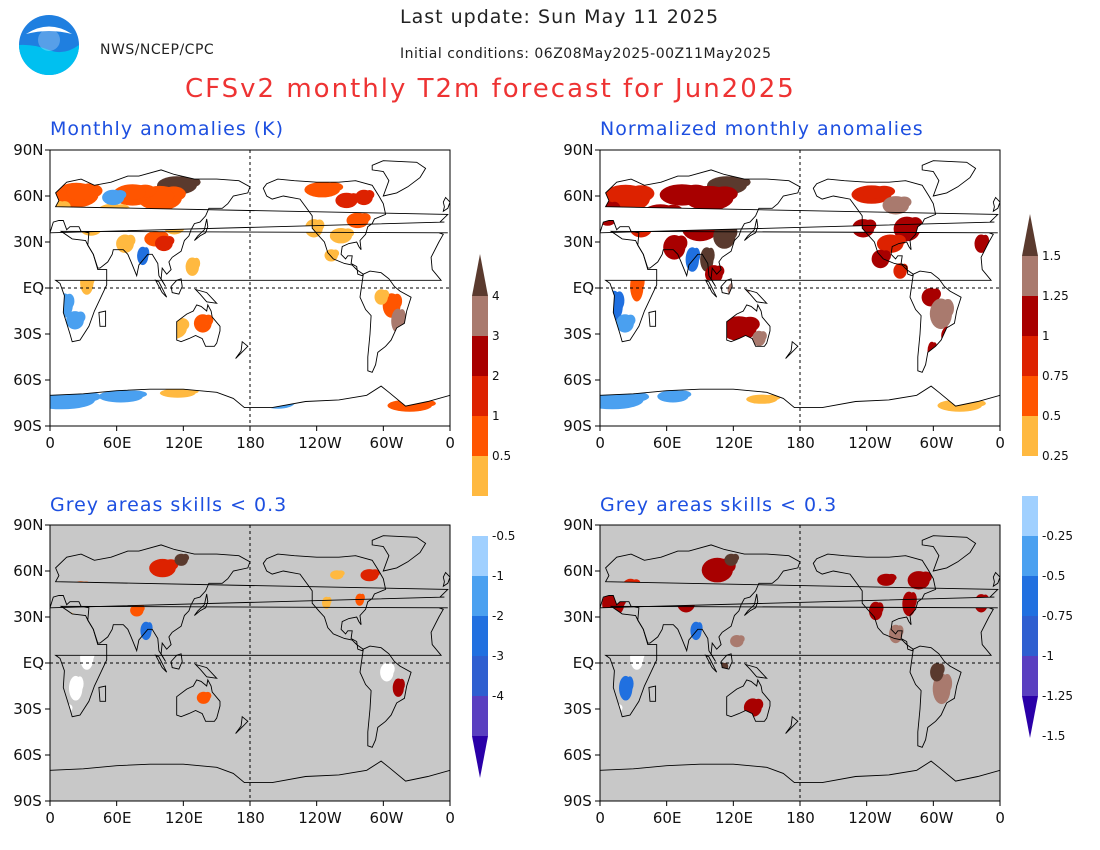 The image size is (1100, 850). What do you see at coordinates (169, 505) in the screenshot?
I see `panel-title-skill-anomalies: Grey areas skills < 0.3` at bounding box center [169, 505].